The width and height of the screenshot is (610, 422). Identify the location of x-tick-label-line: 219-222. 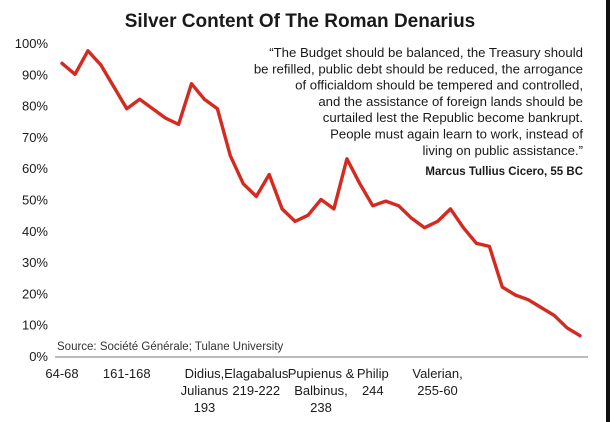
(256, 390).